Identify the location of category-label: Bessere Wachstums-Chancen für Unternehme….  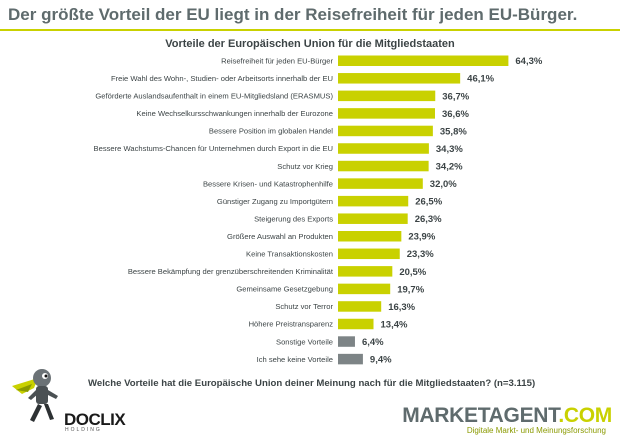
(213, 148).